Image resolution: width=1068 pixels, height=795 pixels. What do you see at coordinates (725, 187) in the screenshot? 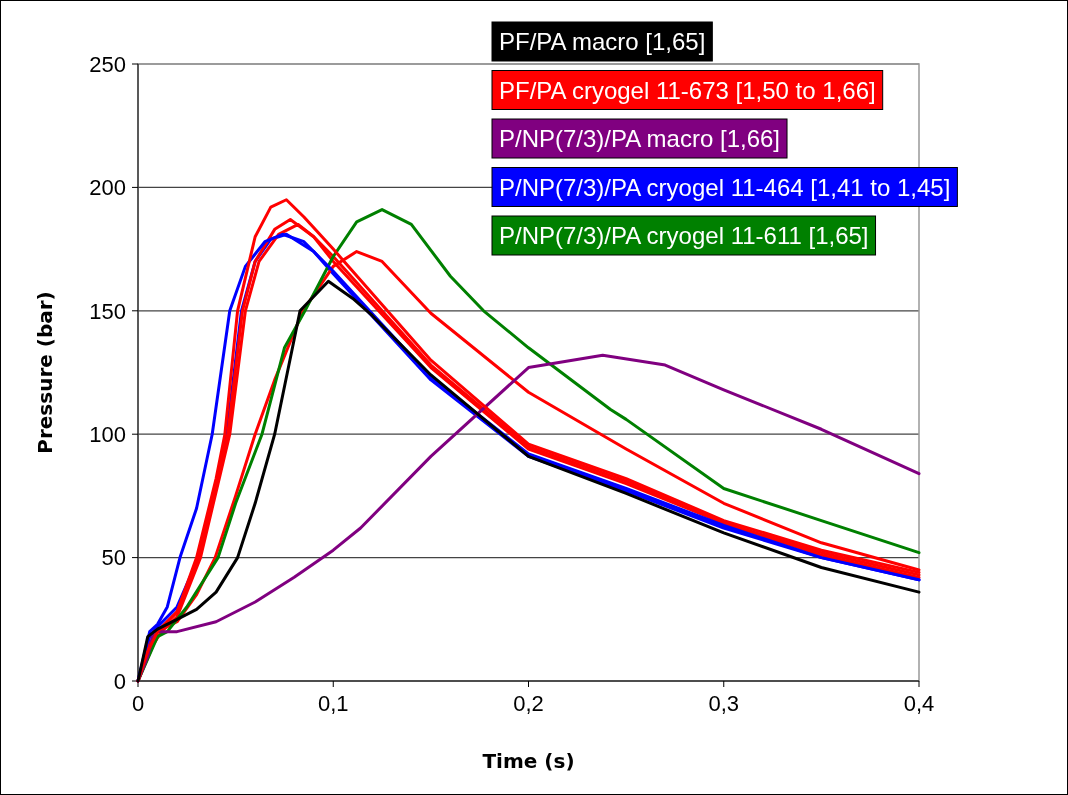
I see `text: P/NP(7/3)/PA cryogel 11-464 [1,41 to 1,45]` at bounding box center [725, 187].